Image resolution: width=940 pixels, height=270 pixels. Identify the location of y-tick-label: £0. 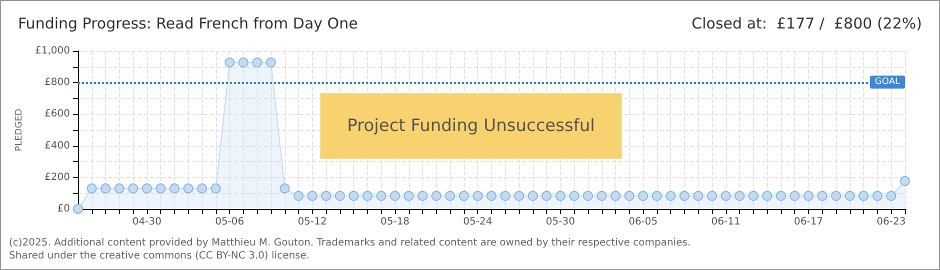
(63, 209).